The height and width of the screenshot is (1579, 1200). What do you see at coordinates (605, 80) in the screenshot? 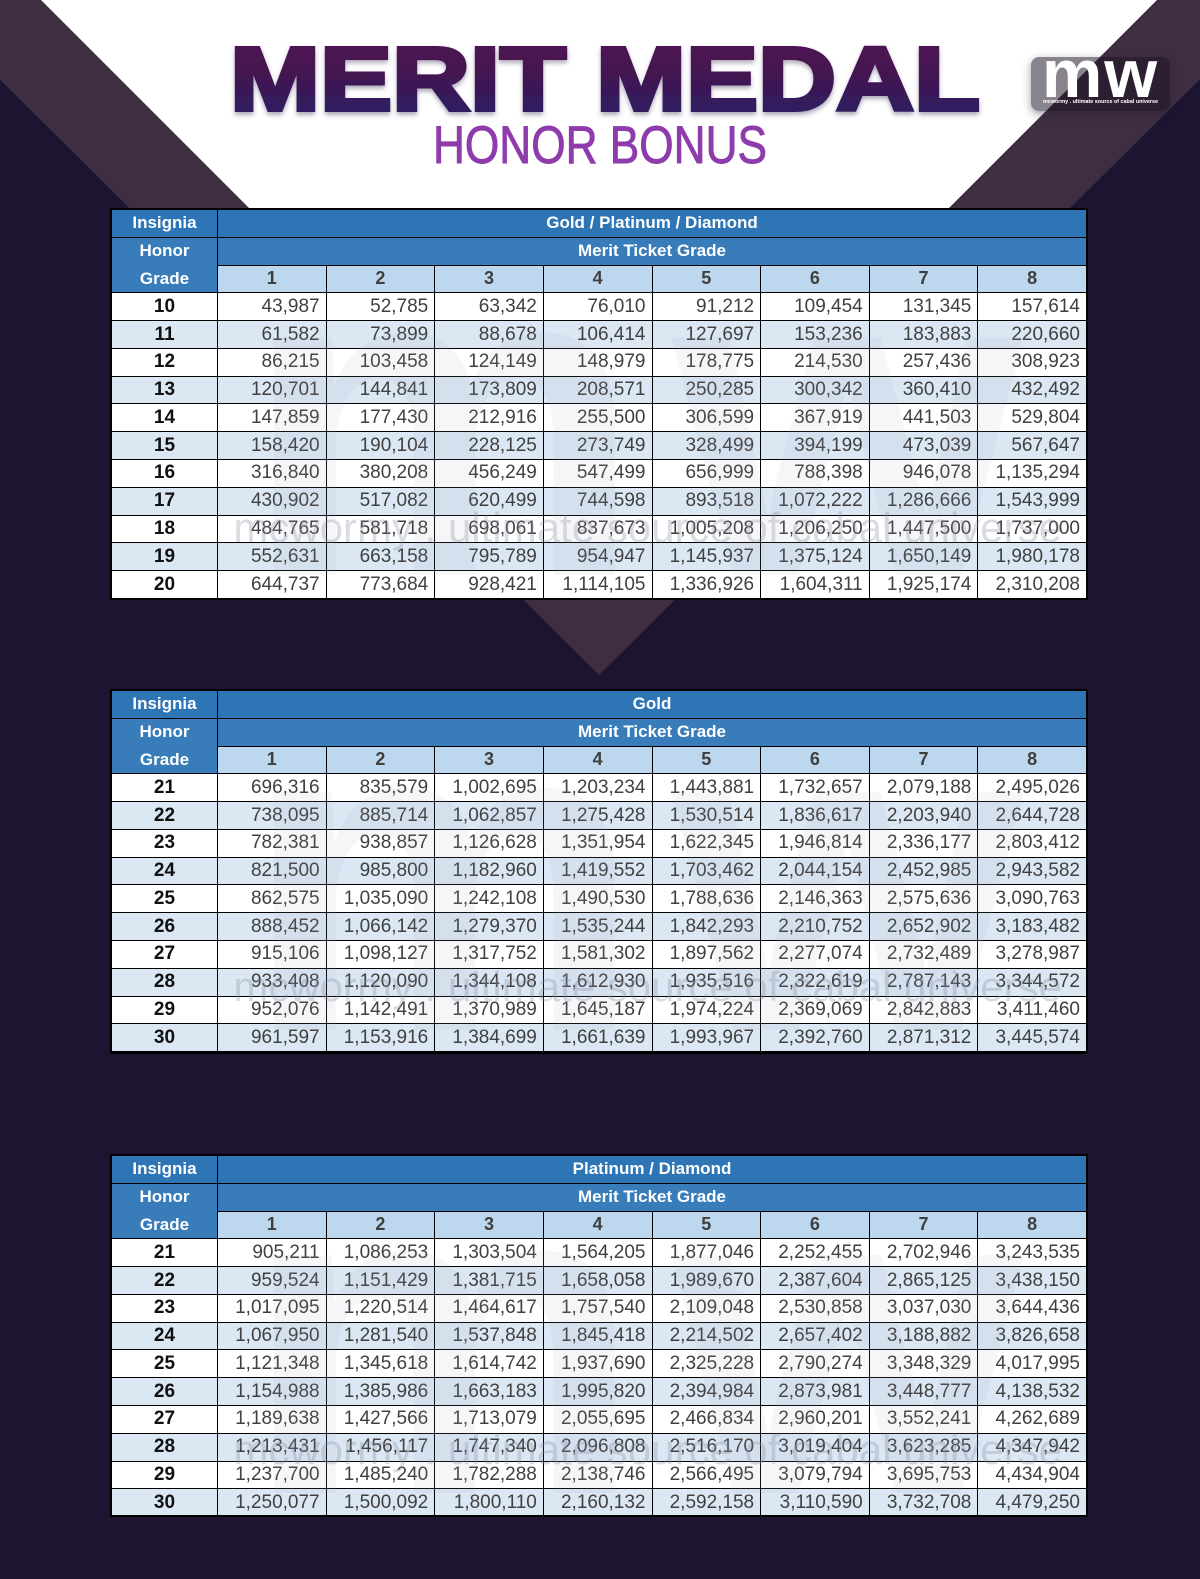
I see `svg-text: MERIT MEDAL` at bounding box center [605, 80].